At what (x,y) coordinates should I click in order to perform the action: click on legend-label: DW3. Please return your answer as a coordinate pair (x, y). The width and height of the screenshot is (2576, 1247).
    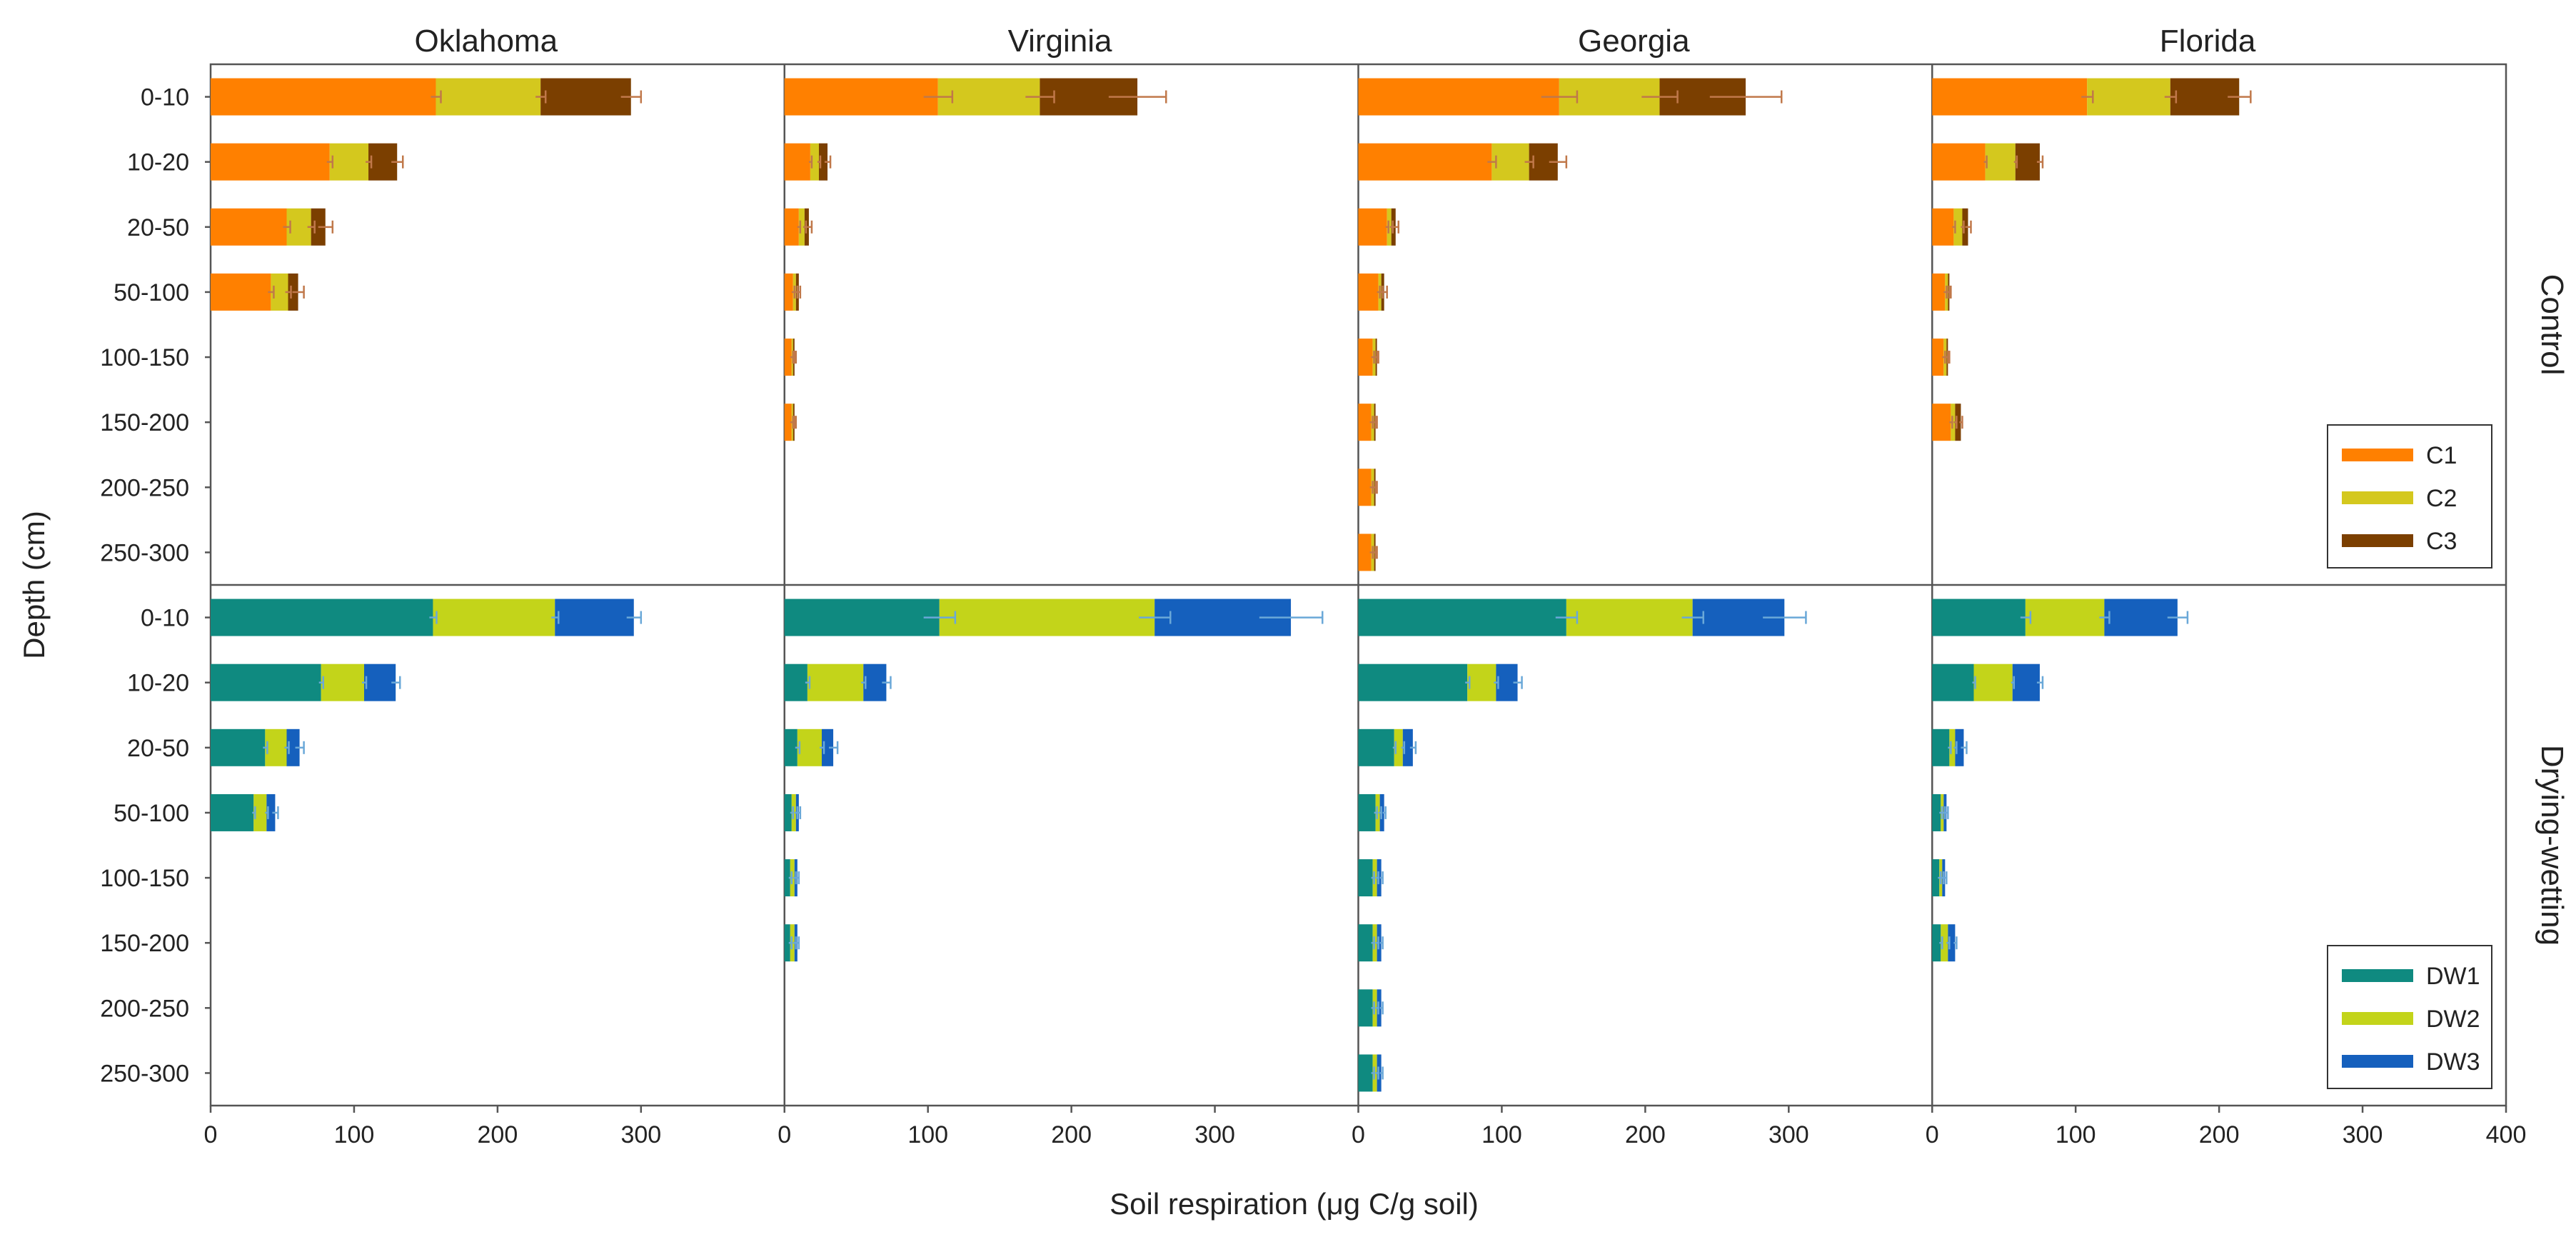
    Looking at the image, I should click on (2453, 1062).